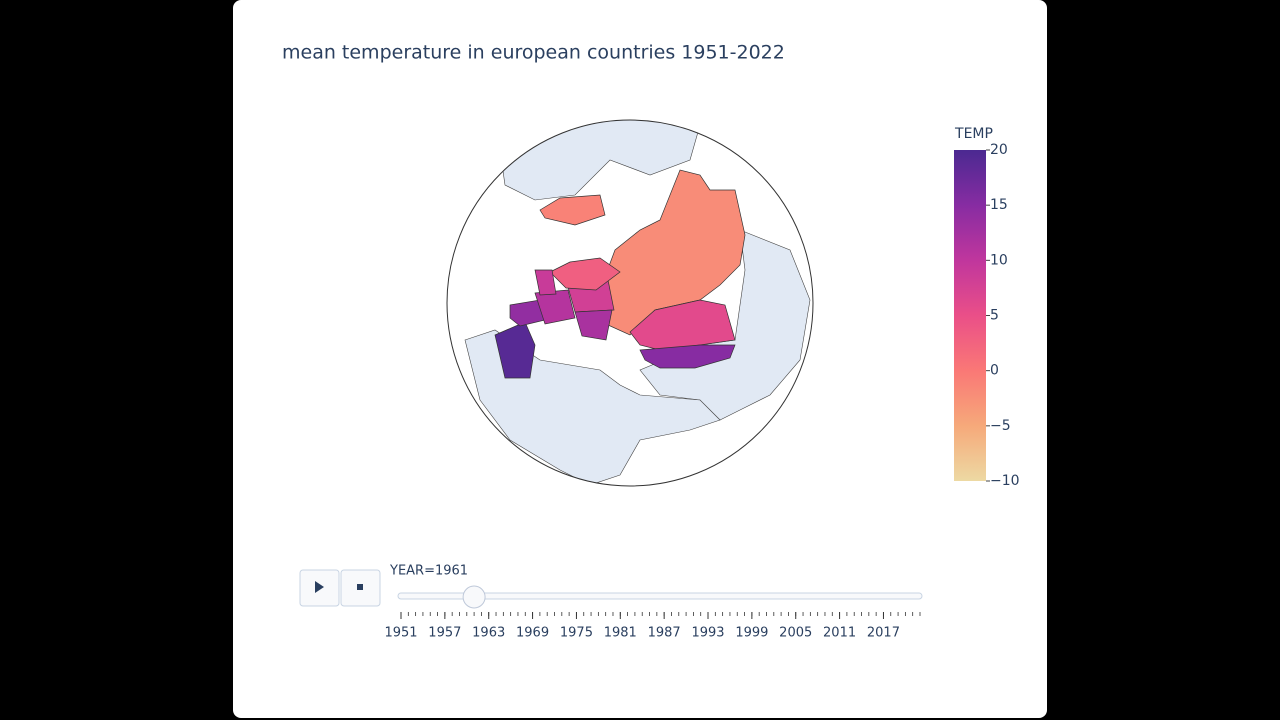 This screenshot has width=1280, height=720. What do you see at coordinates (360, 588) in the screenshot?
I see `stop-button` at bounding box center [360, 588].